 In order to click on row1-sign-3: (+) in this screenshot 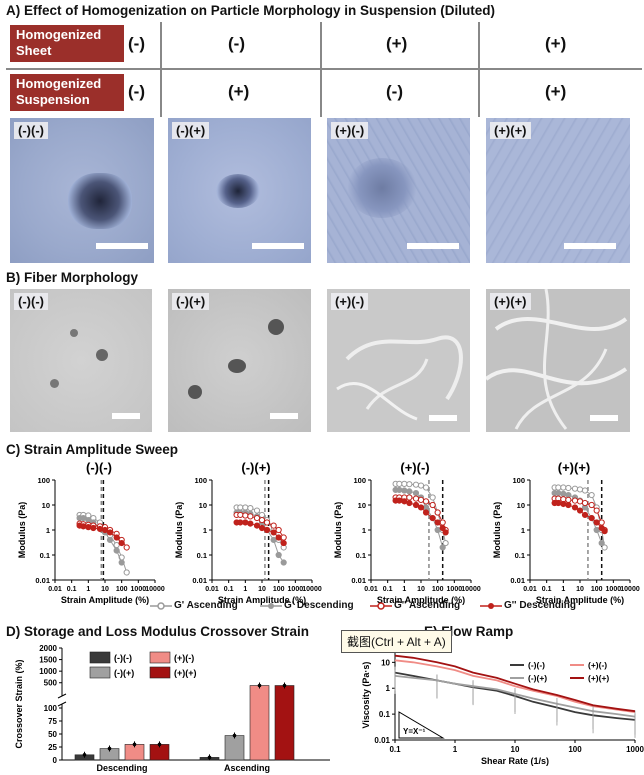, I will do `click(397, 43)`.